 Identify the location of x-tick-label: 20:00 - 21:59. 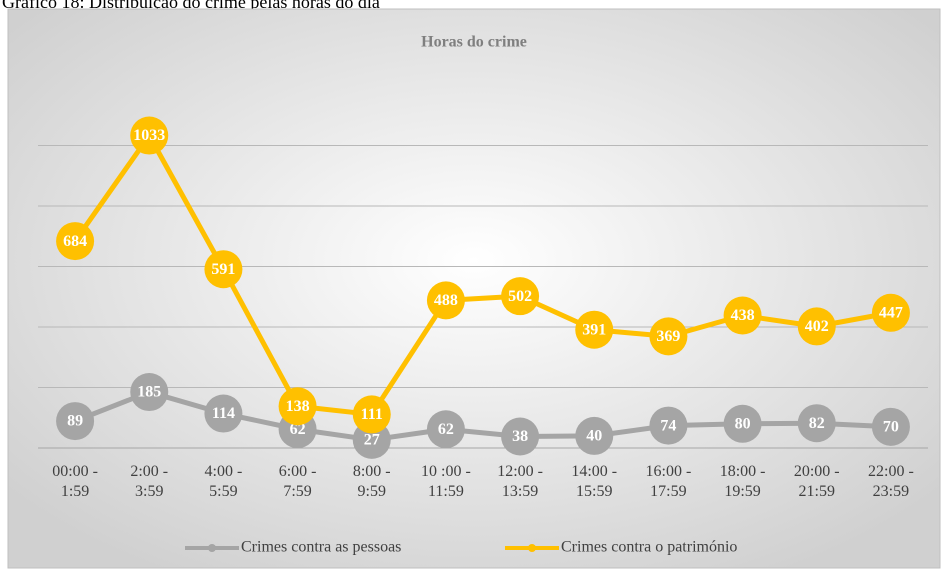
(816, 481).